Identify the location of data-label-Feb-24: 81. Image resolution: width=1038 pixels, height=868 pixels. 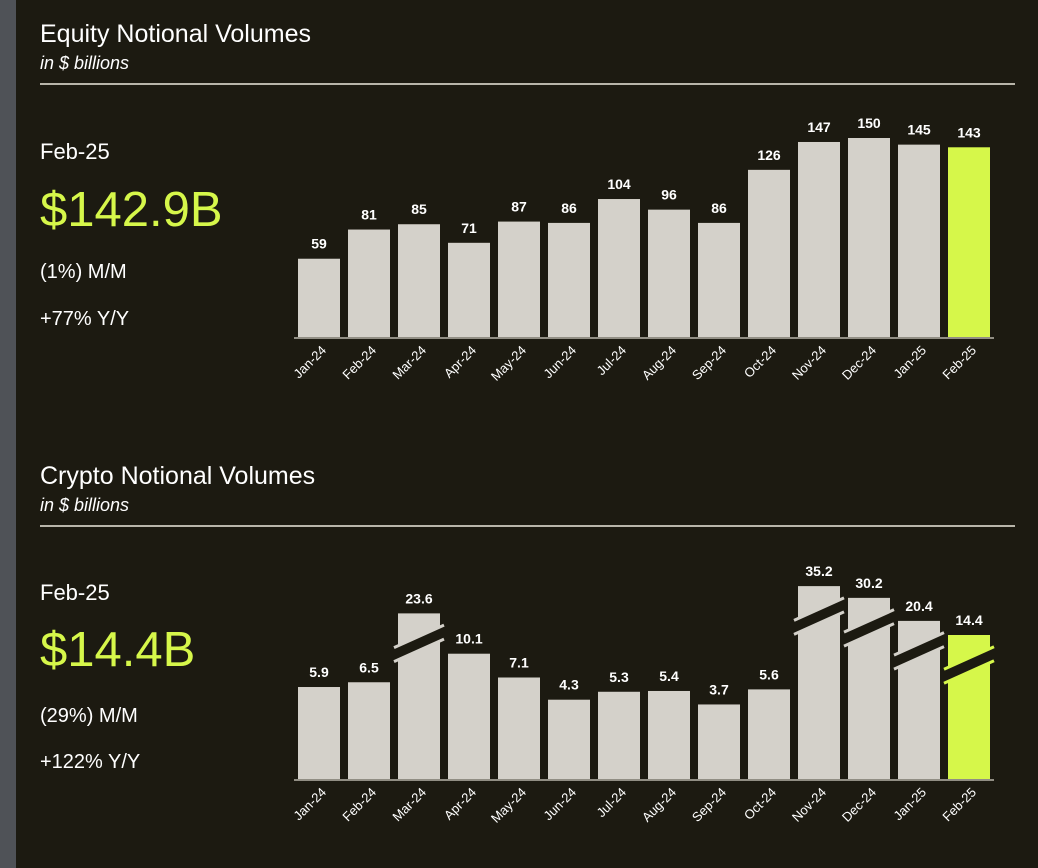
(369, 215).